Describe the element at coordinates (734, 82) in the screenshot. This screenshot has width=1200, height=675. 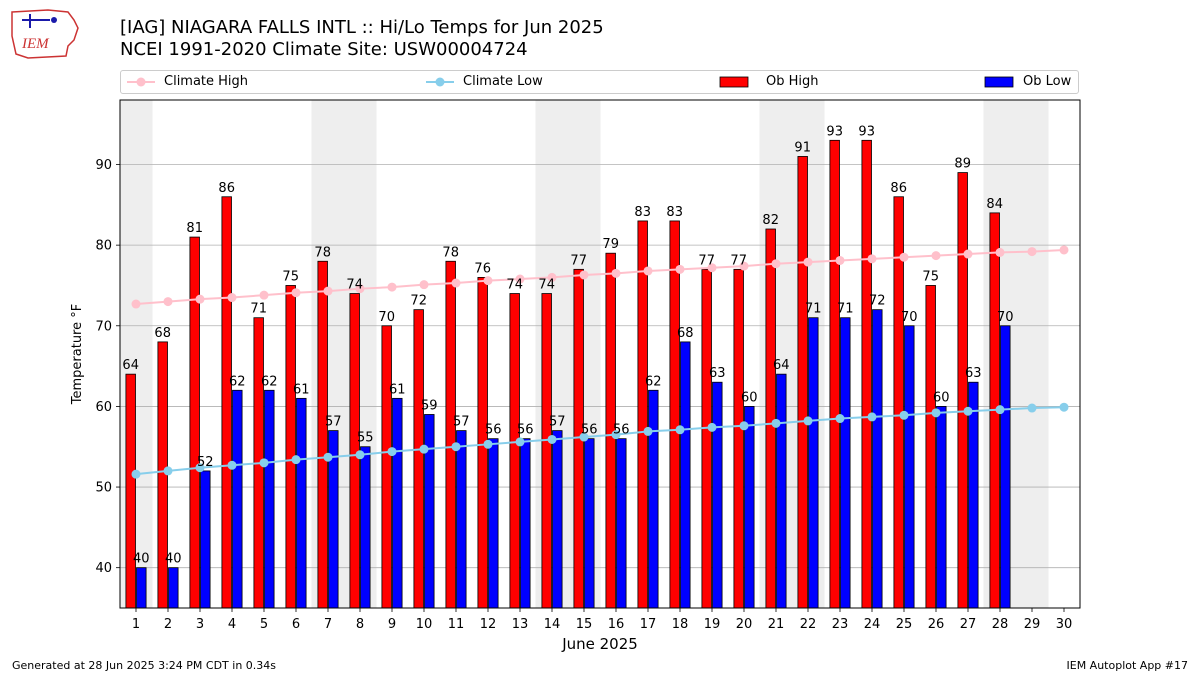
I see `legend-swatch-ob-high` at that location.